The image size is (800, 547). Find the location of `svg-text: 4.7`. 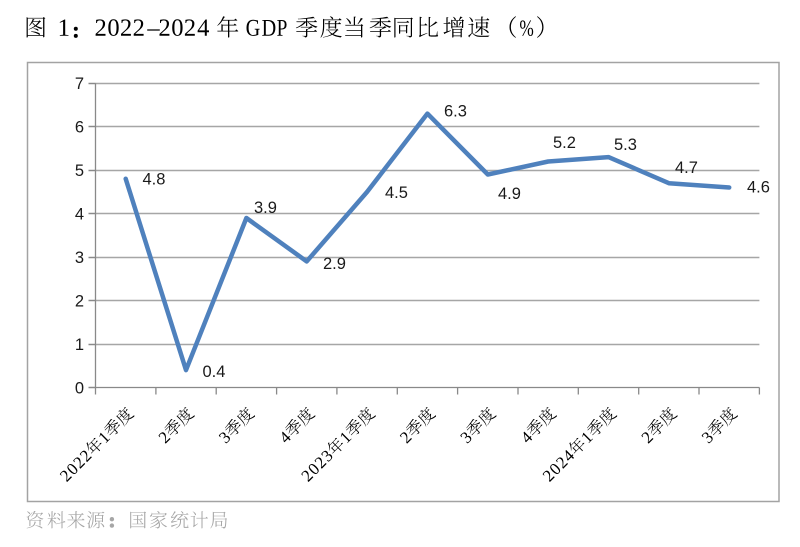

svg-text: 4.7 is located at coordinates (686, 168).